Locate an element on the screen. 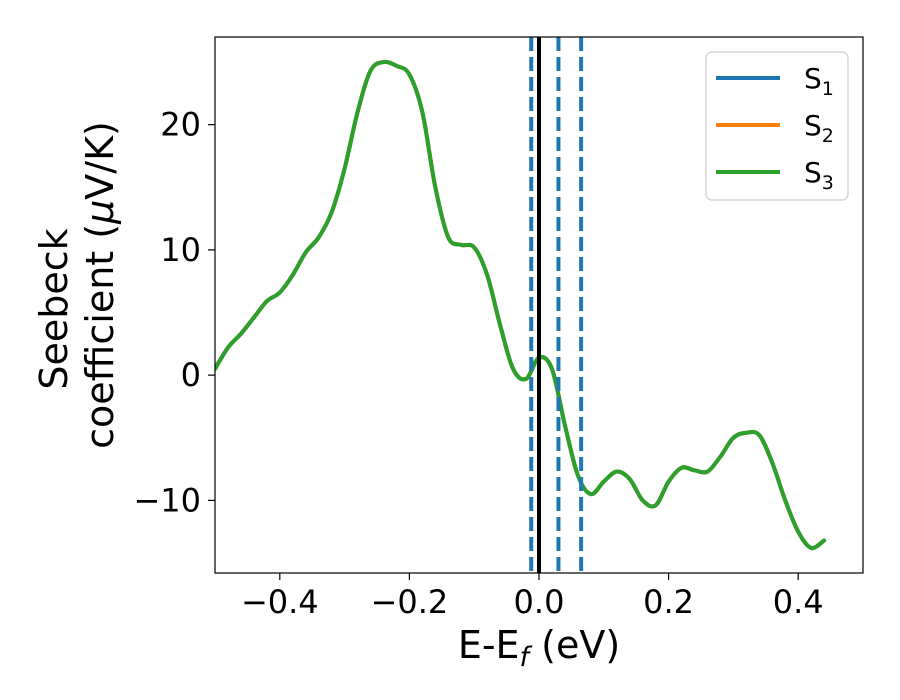 This screenshot has width=900, height=700. legend-label-s1: S1 is located at coordinates (819, 81).